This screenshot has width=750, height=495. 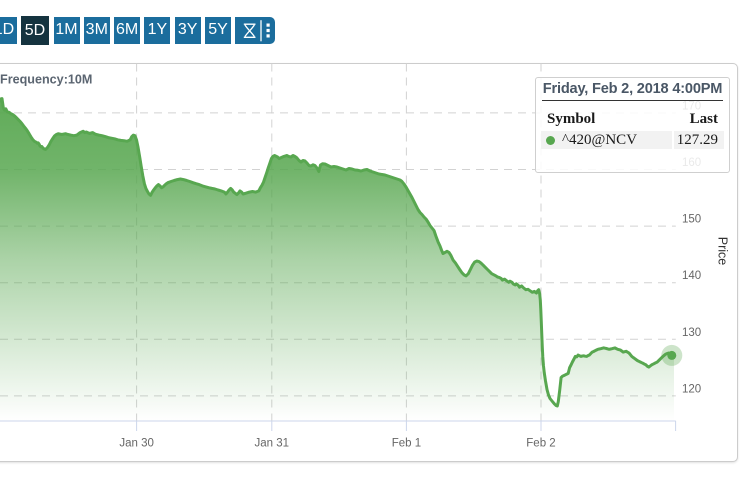 I want to click on svg-text: 120, so click(x=691, y=389).